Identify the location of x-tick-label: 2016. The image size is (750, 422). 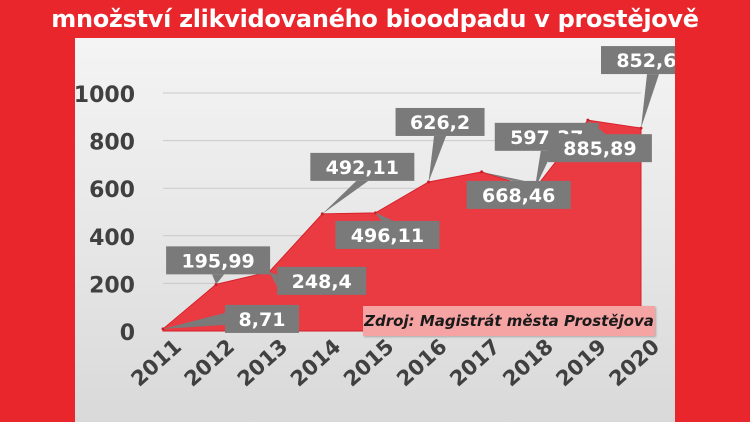
(421, 362).